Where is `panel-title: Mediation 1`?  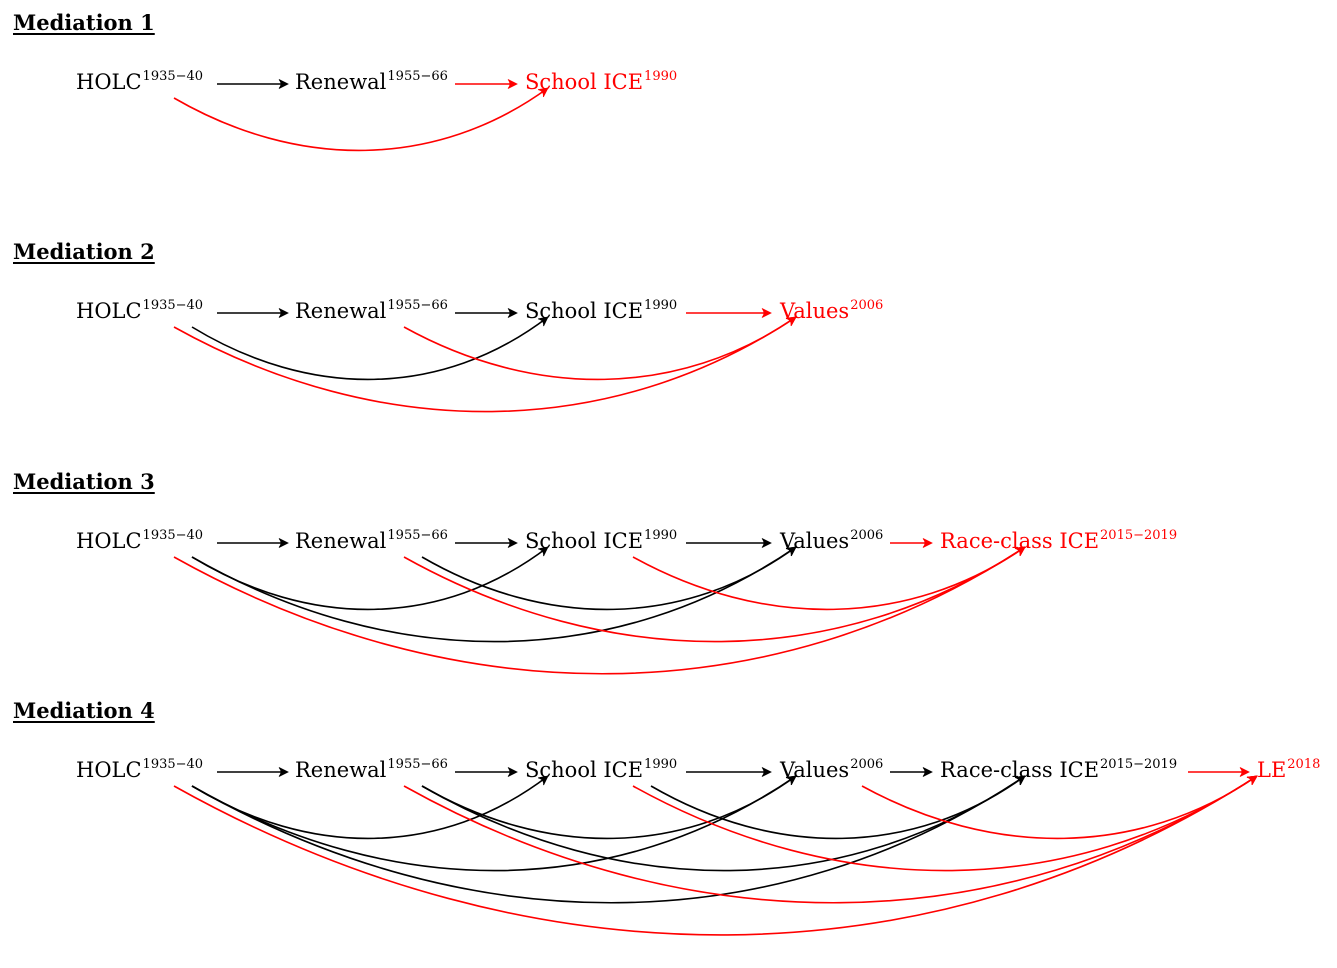 panel-title: Mediation 1 is located at coordinates (84, 22).